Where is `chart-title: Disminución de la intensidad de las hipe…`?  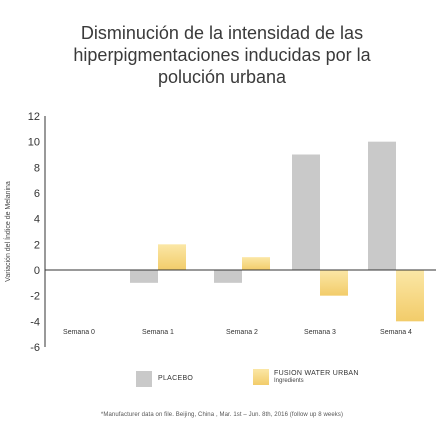
chart-title: Disminución de la intensidad de las hipe… is located at coordinates (222, 55).